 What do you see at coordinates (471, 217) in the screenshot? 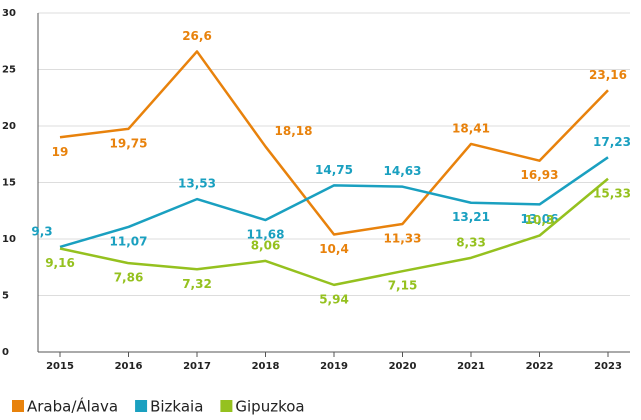
I see `value-label: 13,21` at bounding box center [471, 217].